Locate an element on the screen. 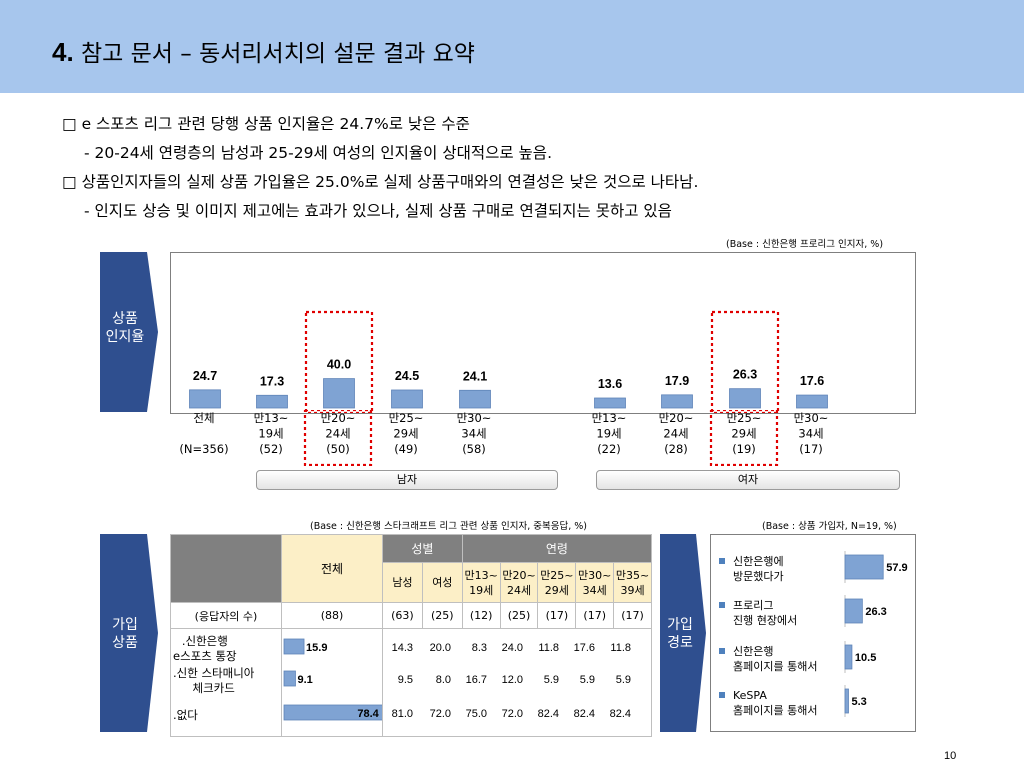 Image resolution: width=1024 pixels, height=768 pixels. n-cell: (12) is located at coordinates (481, 615).